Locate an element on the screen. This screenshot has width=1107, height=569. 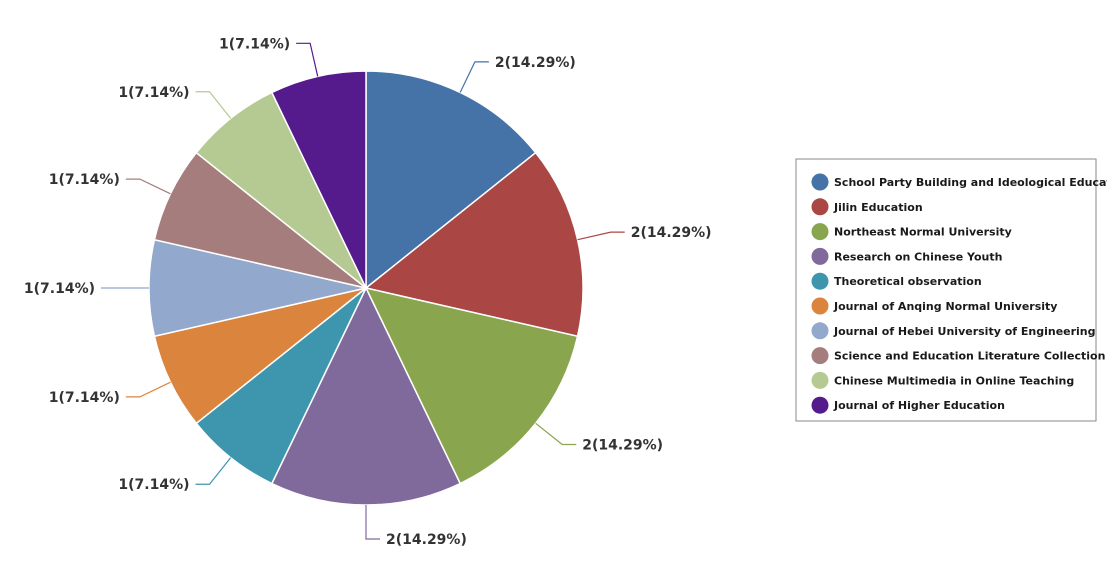
legend-label: Journal of Higher Education is located at coordinates (919, 405).